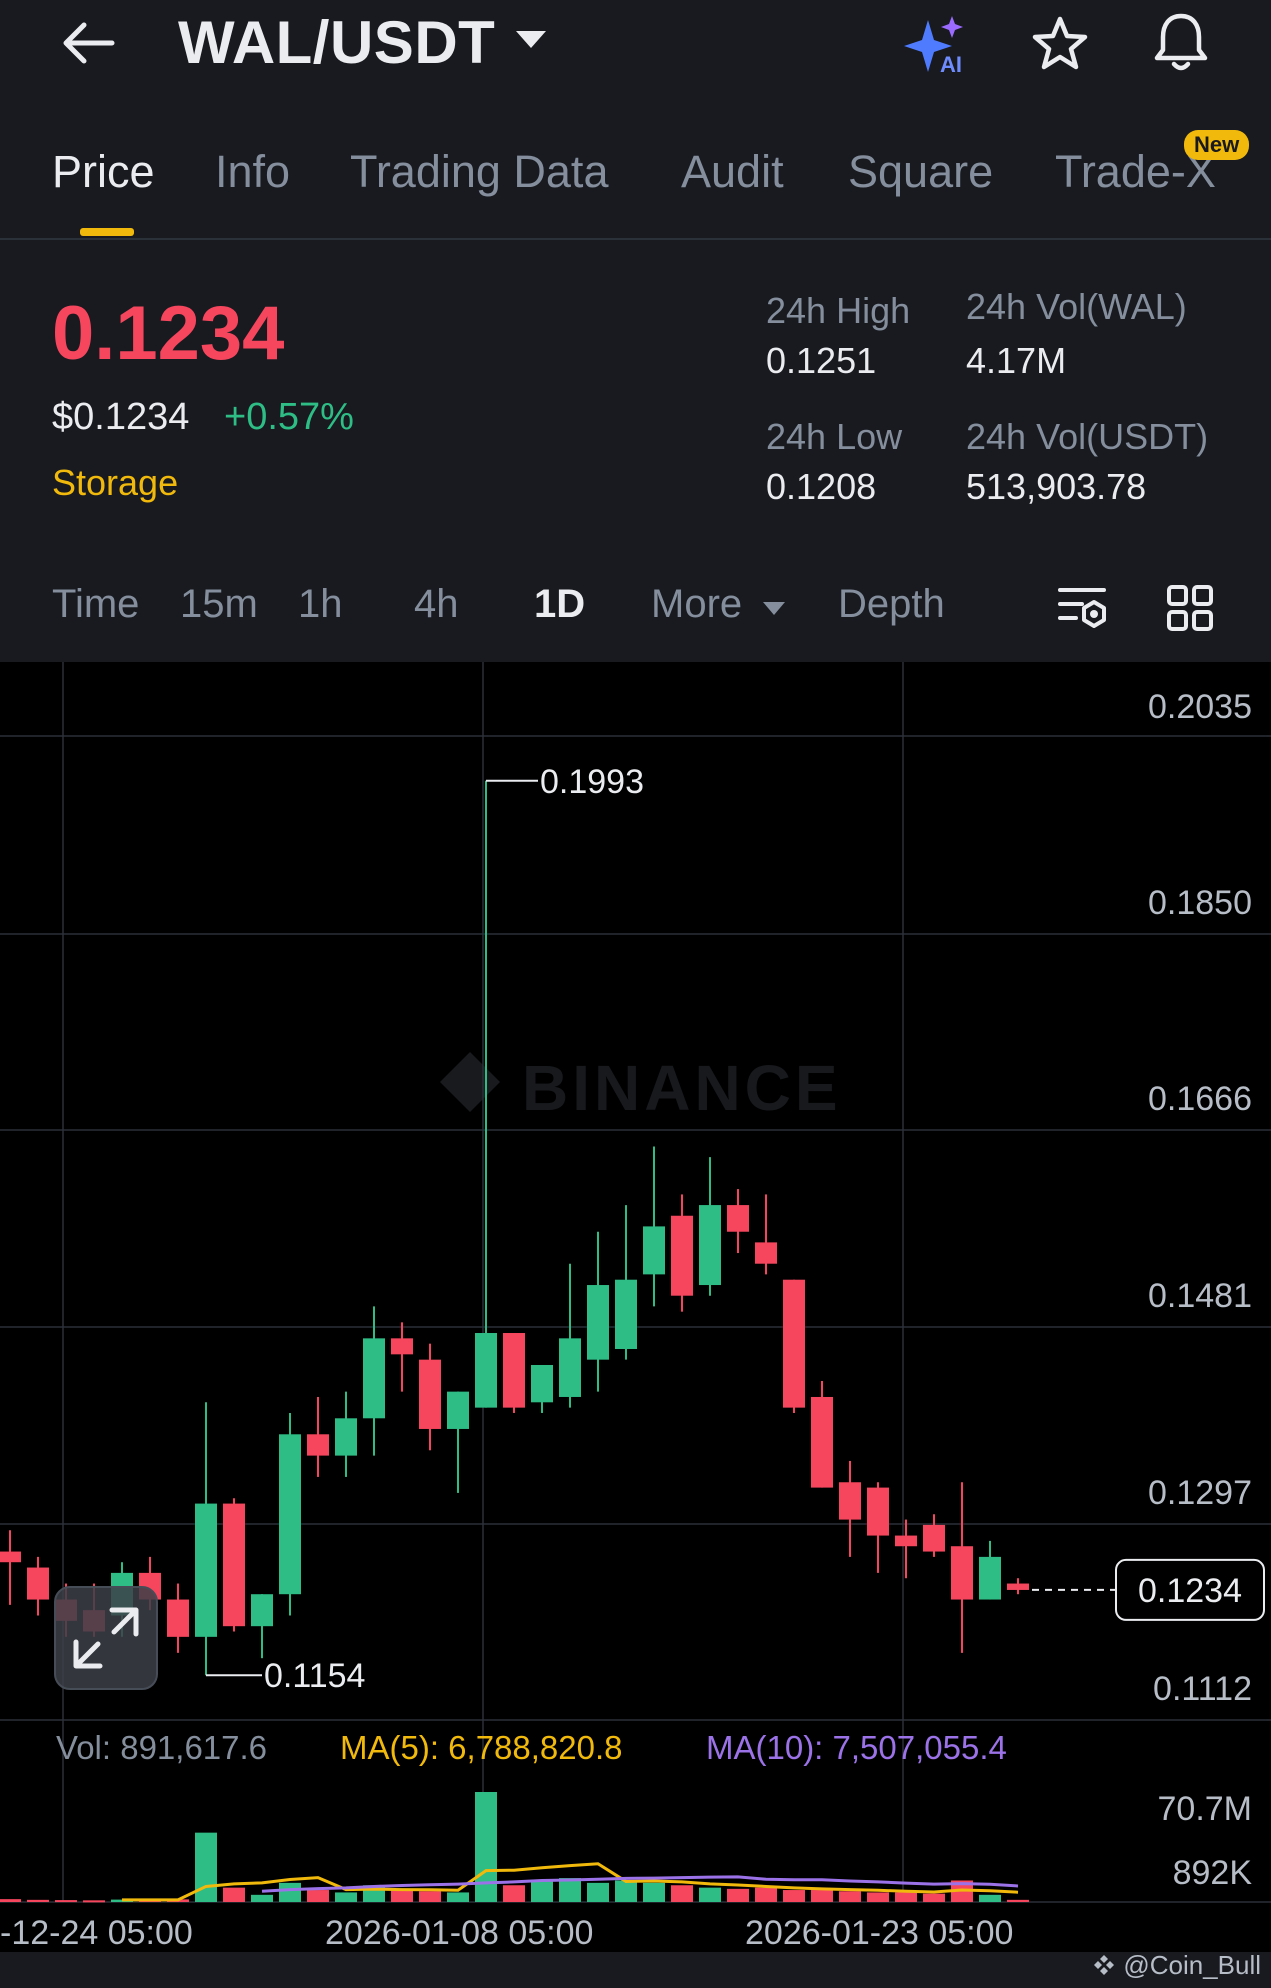 The height and width of the screenshot is (1988, 1271). I want to click on last-price: 0.1234, so click(168, 333).